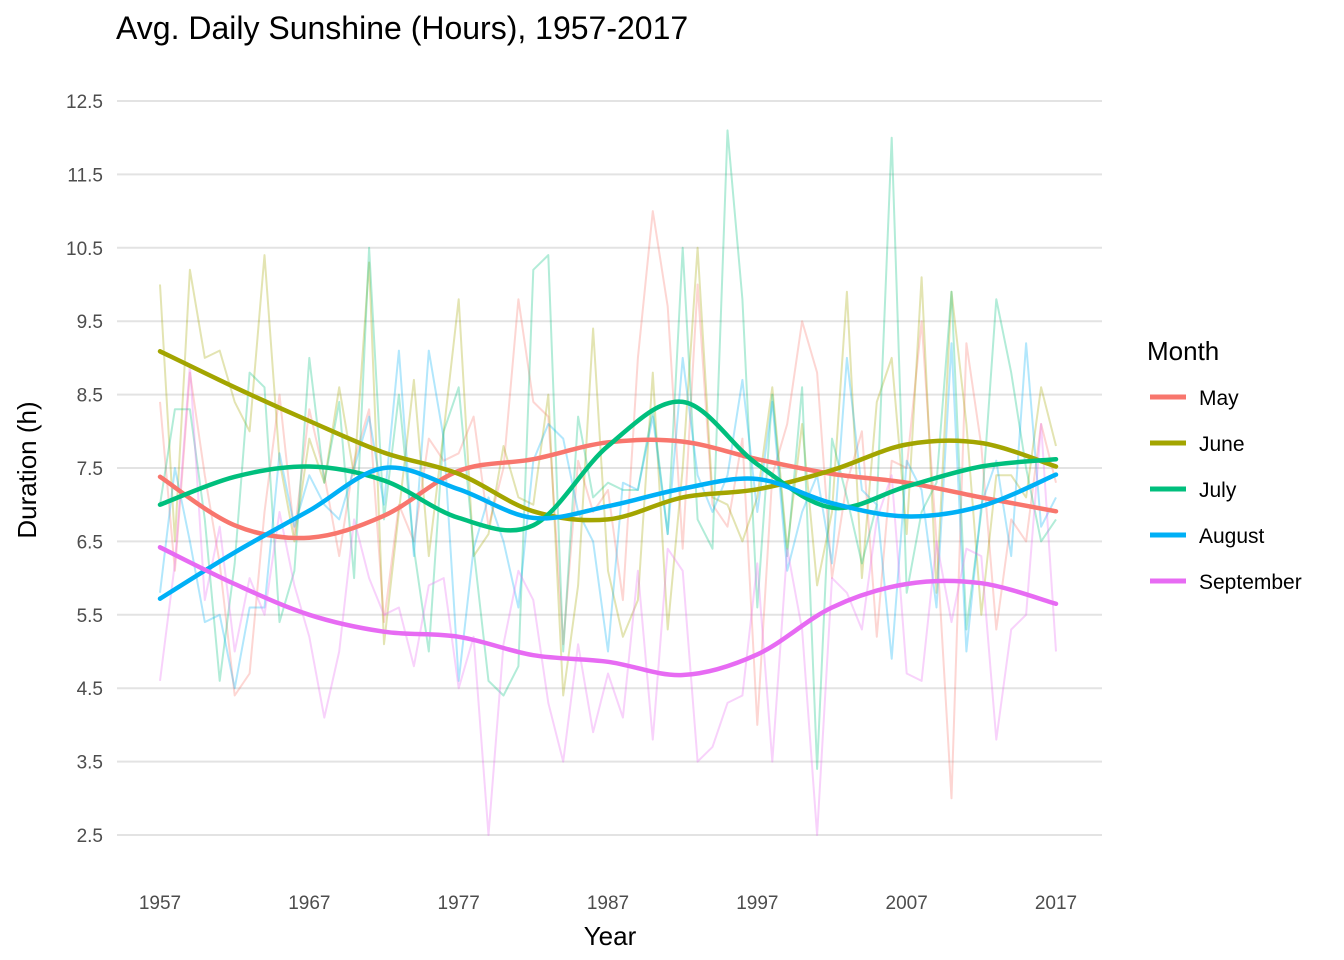 The height and width of the screenshot is (960, 1344). I want to click on legend-label-may: May, so click(1219, 398).